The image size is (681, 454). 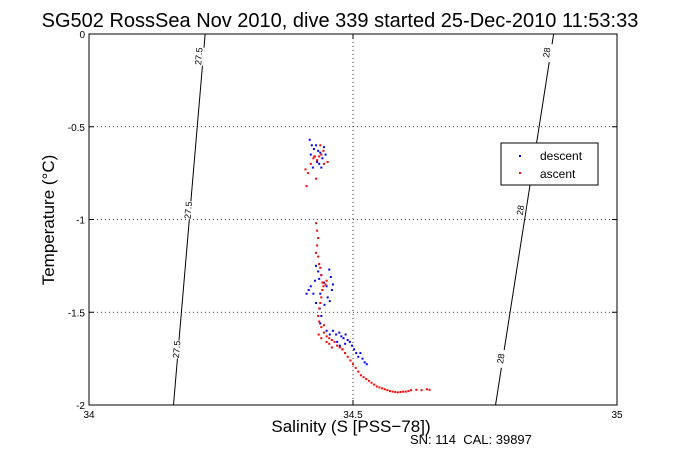 I want to click on y-tick-label-0: 0, so click(x=82, y=35).